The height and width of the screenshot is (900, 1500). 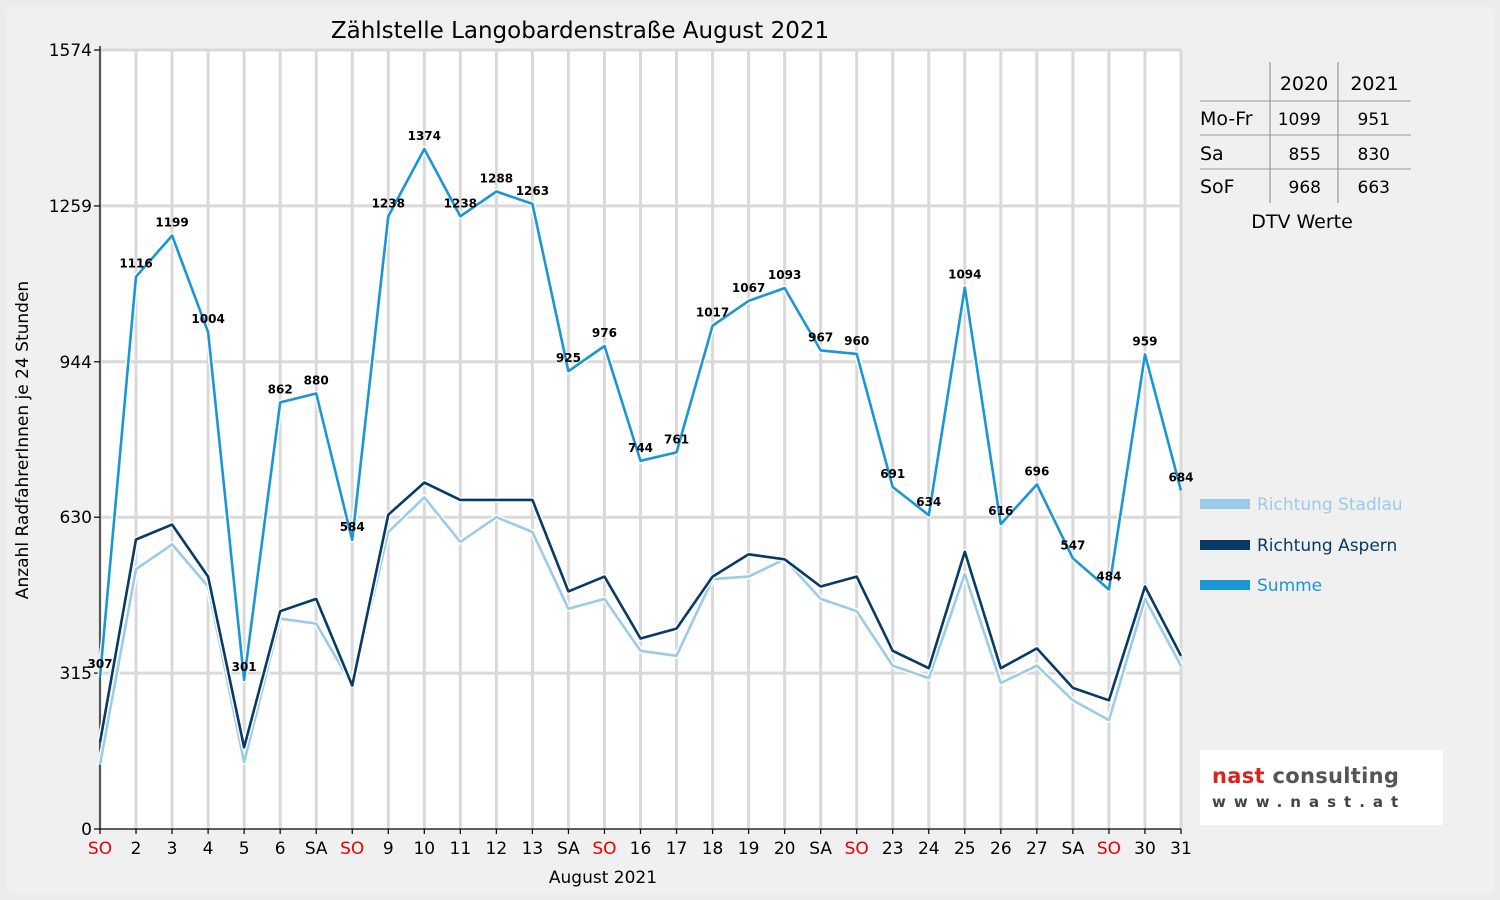 What do you see at coordinates (820, 337) in the screenshot?
I see `data-label: 967` at bounding box center [820, 337].